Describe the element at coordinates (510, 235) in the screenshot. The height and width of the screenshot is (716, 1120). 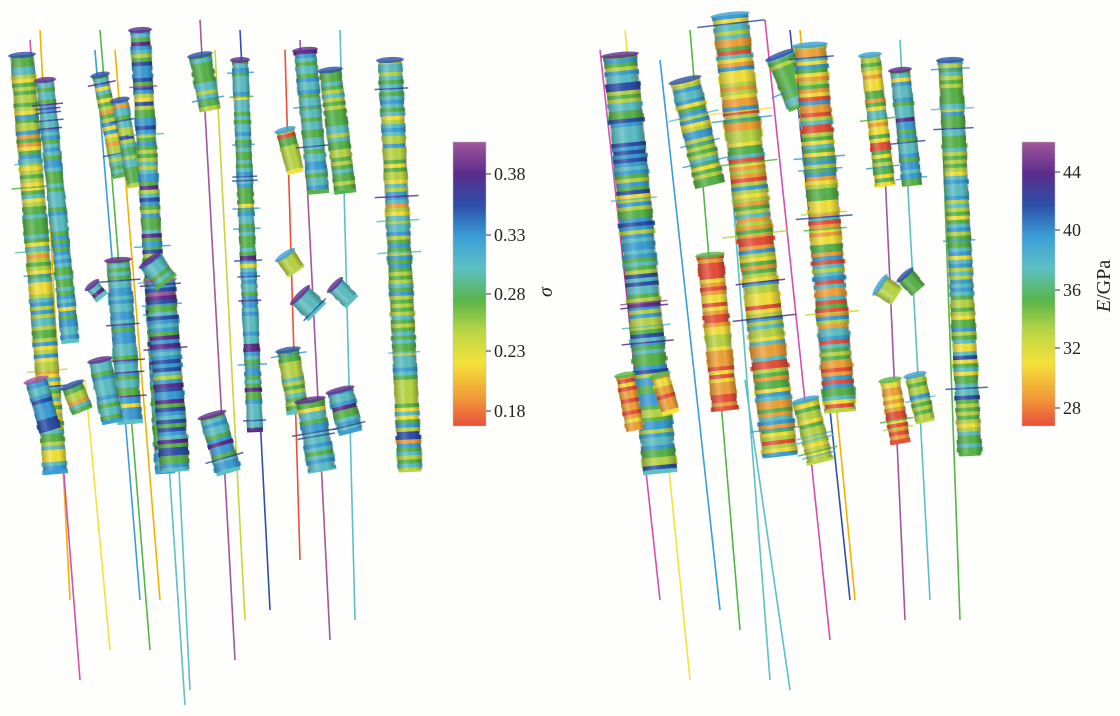
I see `colorbar-tick-label: 0.33` at that location.